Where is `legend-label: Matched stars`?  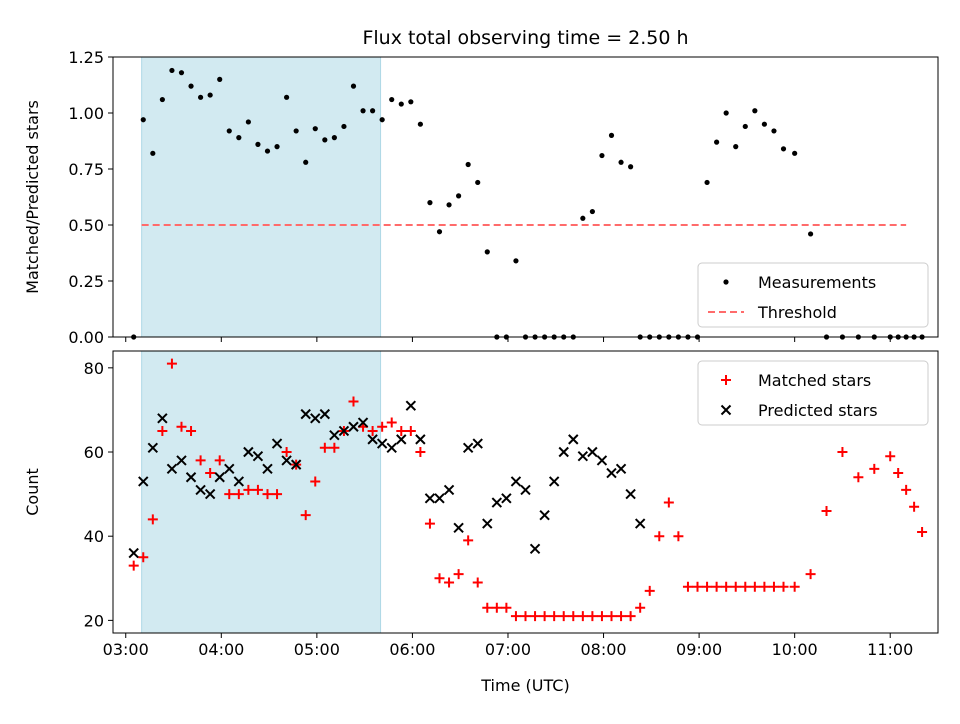
legend-label: Matched stars is located at coordinates (814, 380).